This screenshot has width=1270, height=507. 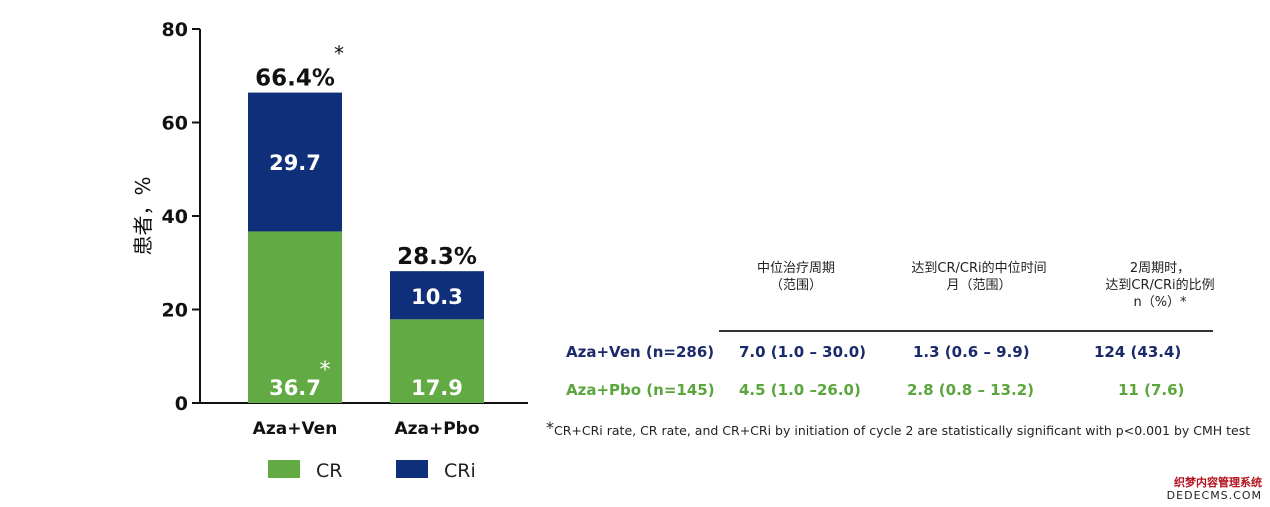 What do you see at coordinates (971, 390) in the screenshot?
I see `table-cell: 2.8 (0.8 – 13.2)` at bounding box center [971, 390].